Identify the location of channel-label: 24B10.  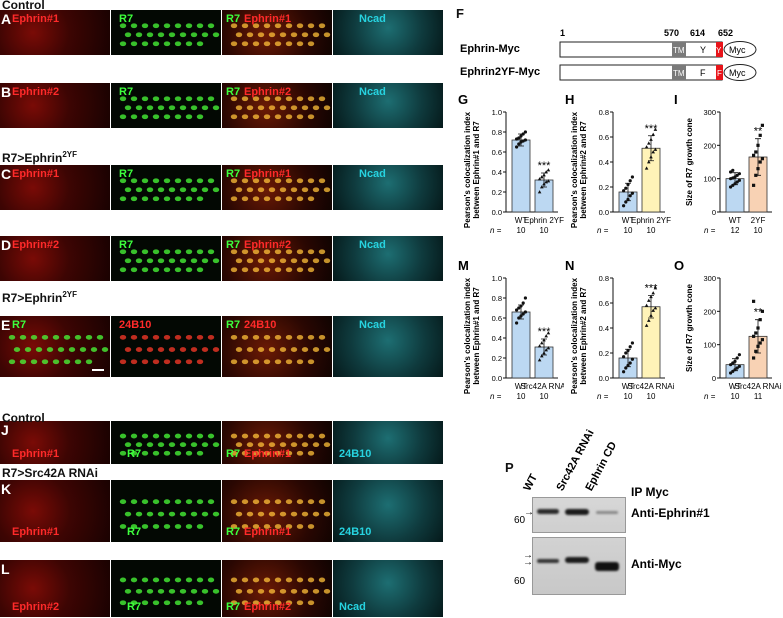
(355, 532).